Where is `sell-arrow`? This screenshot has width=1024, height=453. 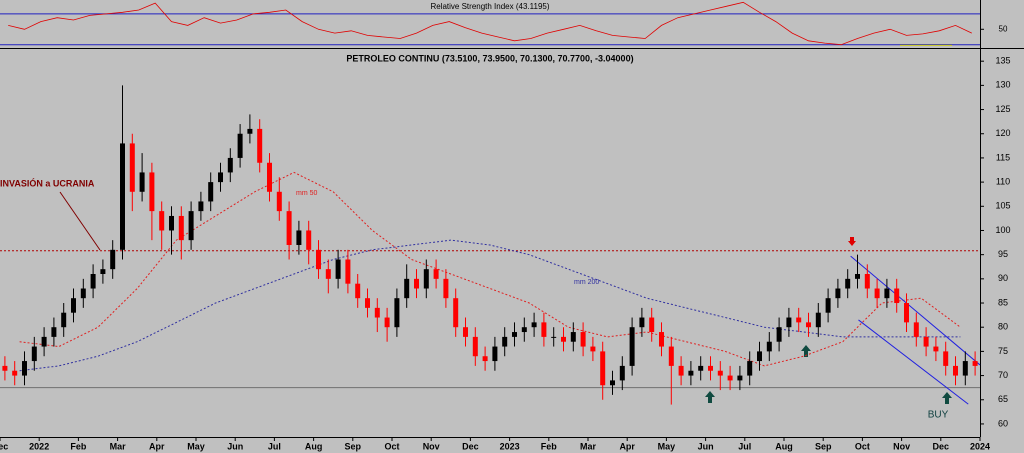 sell-arrow is located at coordinates (852, 241).